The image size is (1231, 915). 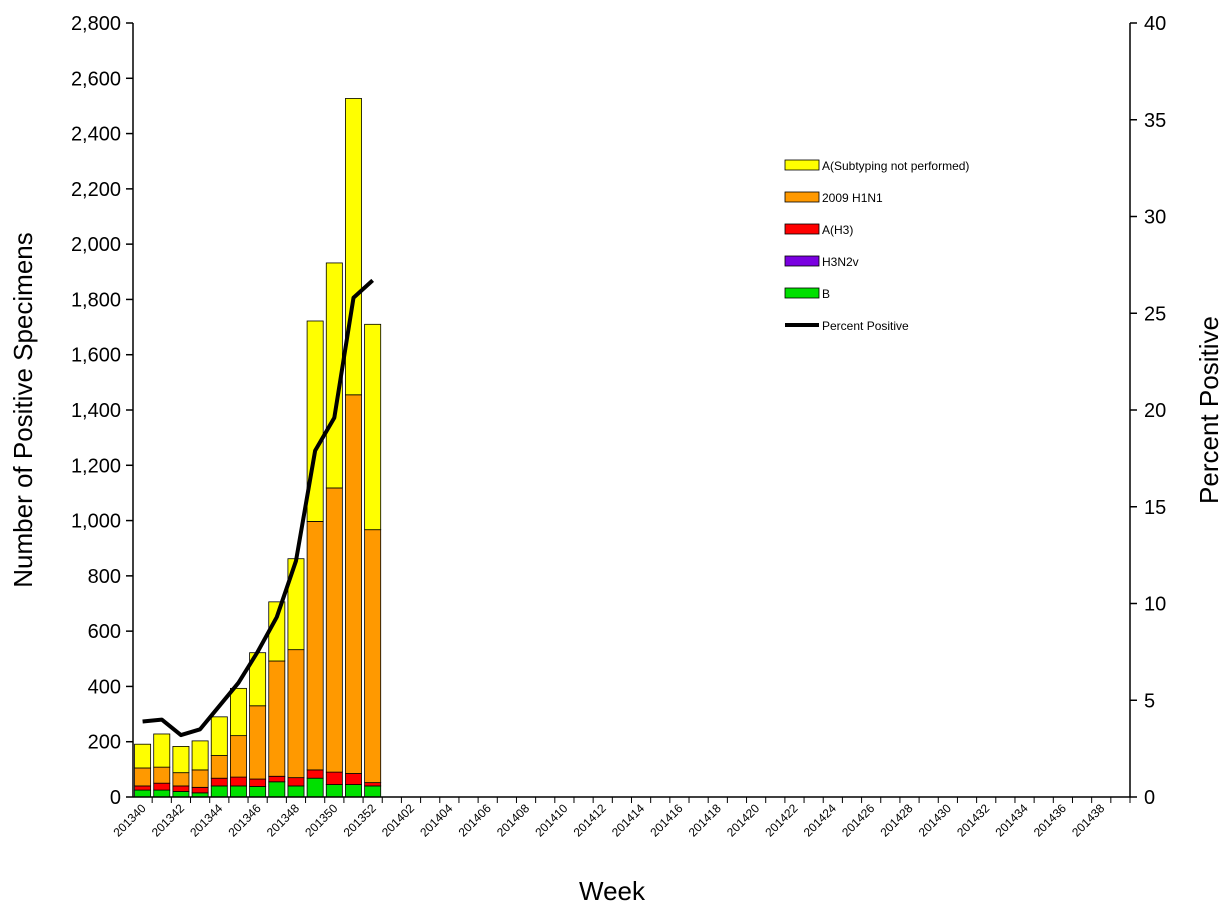 What do you see at coordinates (1149, 701) in the screenshot?
I see `y2-tick-label: 5` at bounding box center [1149, 701].